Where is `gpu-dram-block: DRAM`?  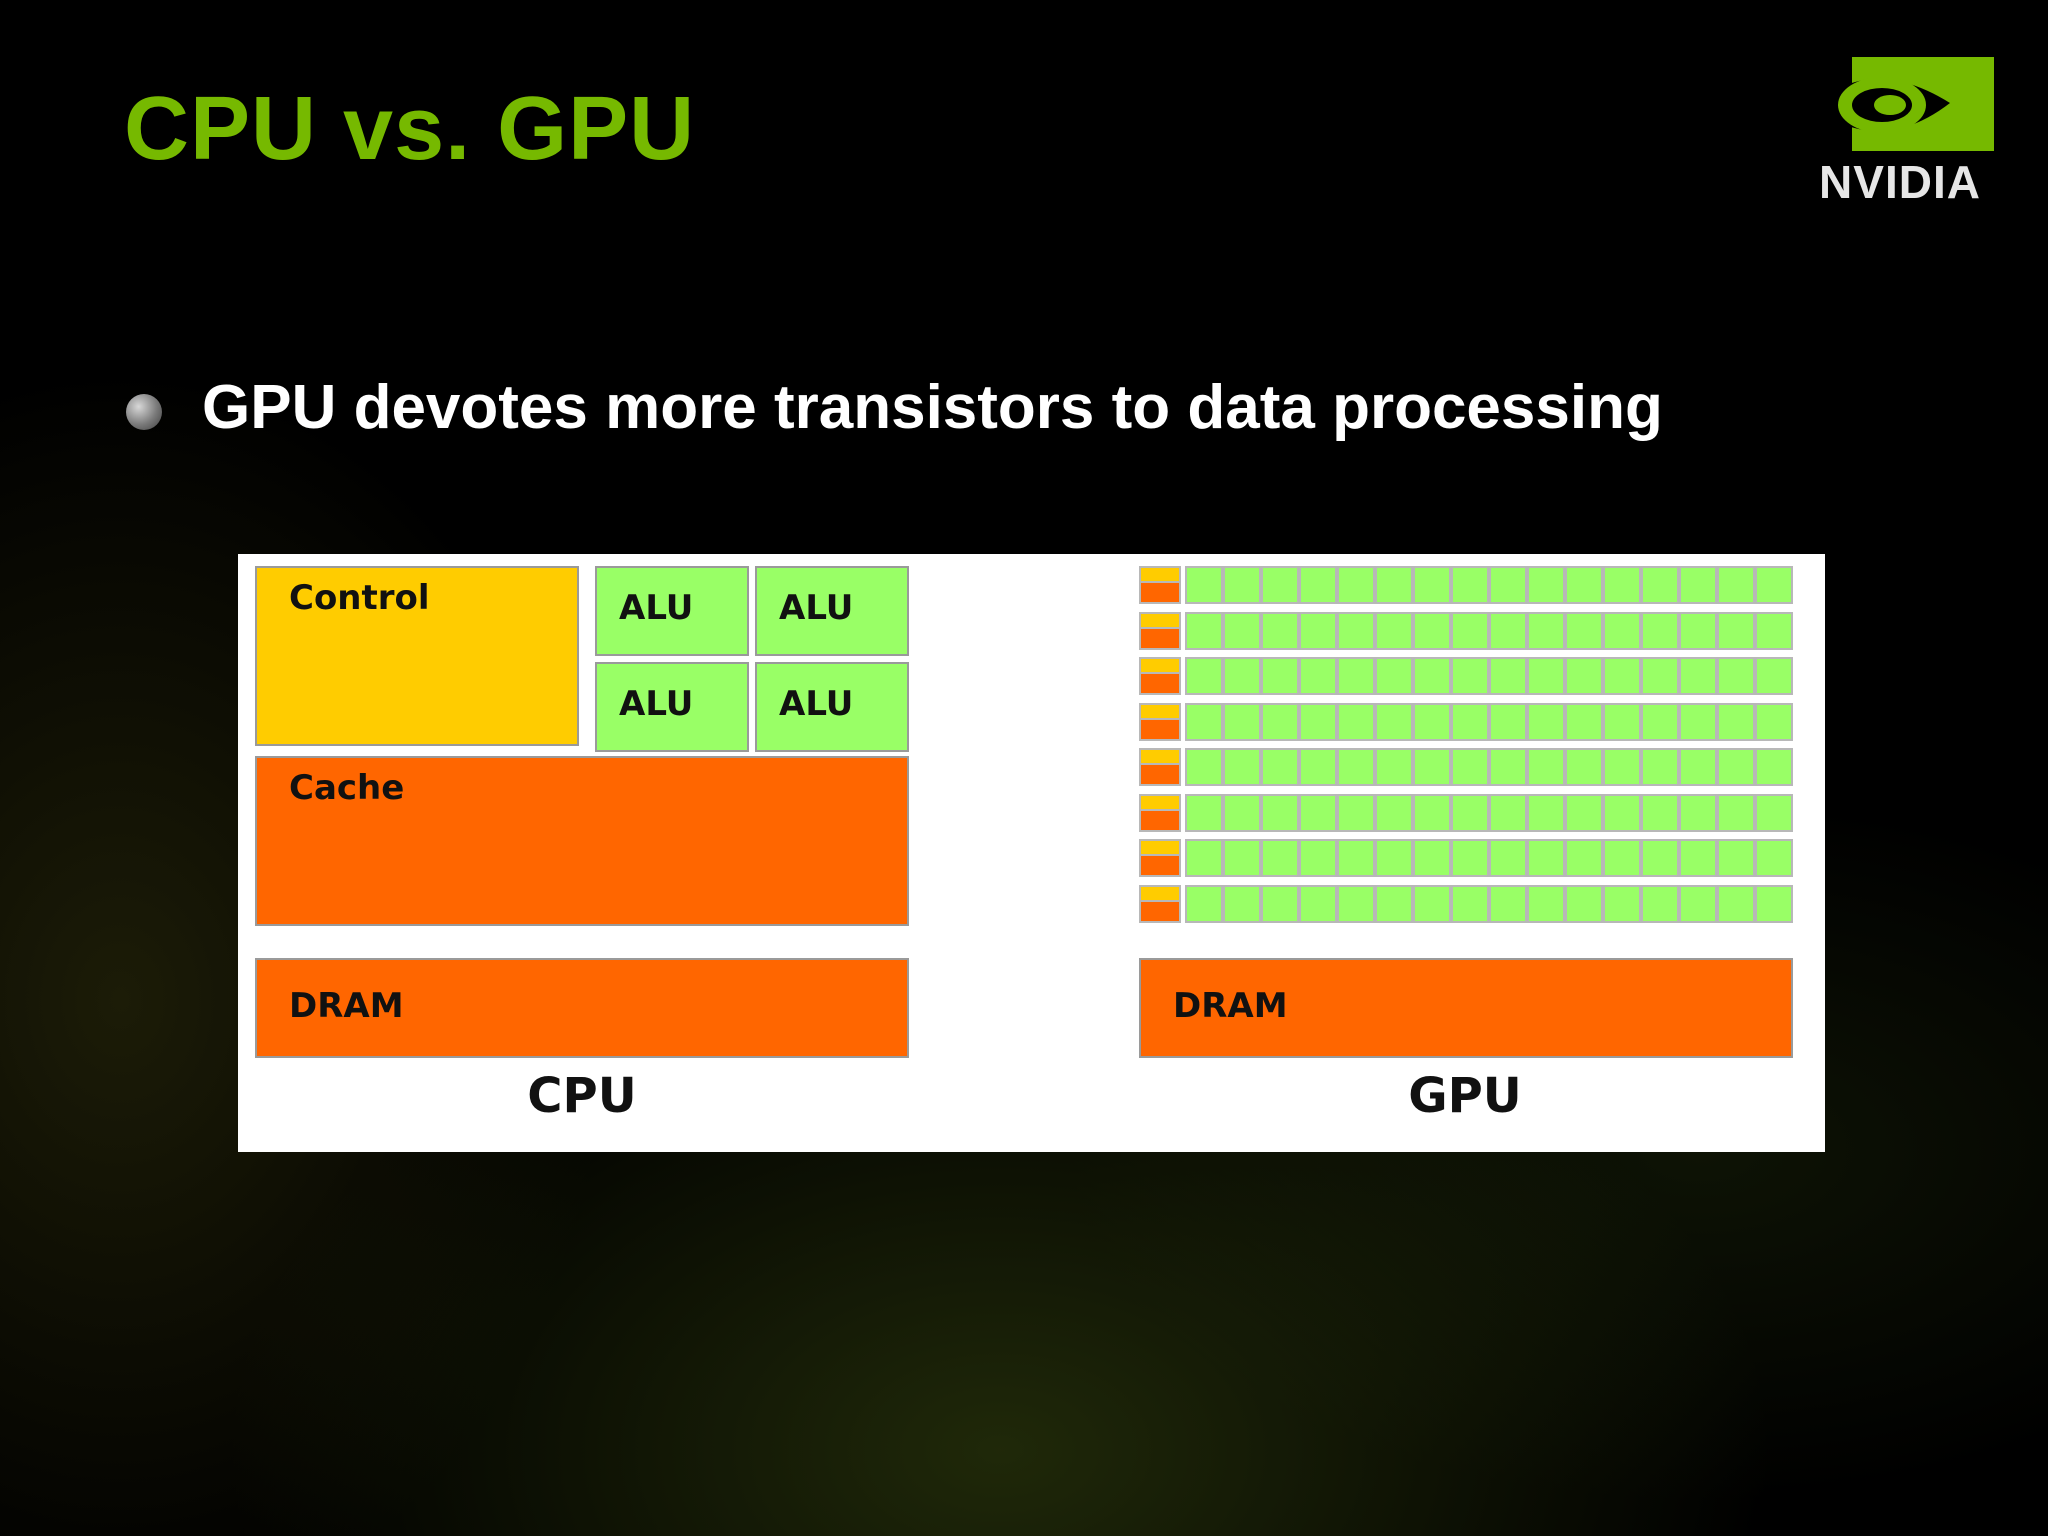
gpu-dram-block: DRAM is located at coordinates (1466, 1008).